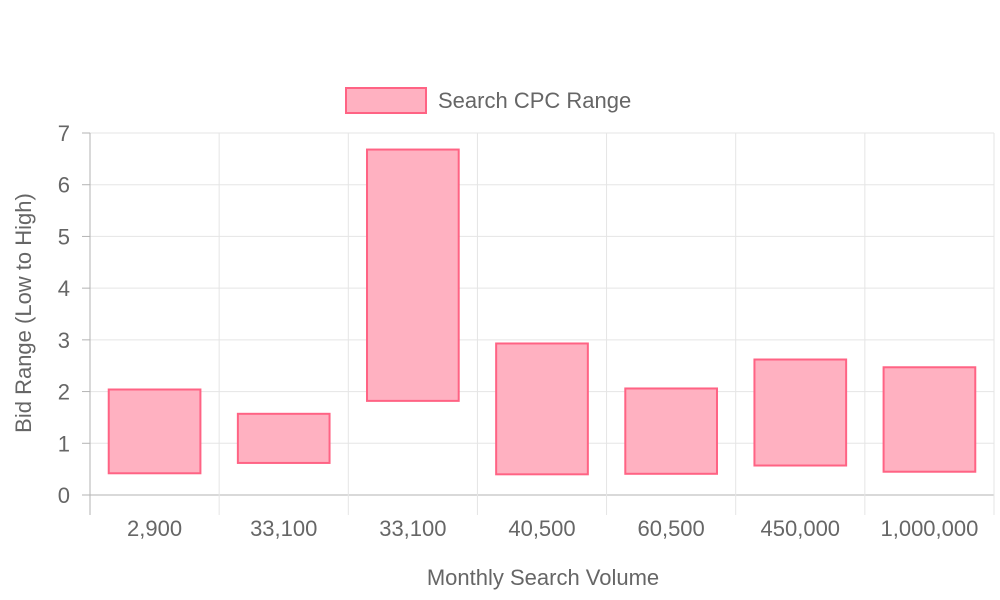 Image resolution: width=1000 pixels, height=600 pixels. What do you see at coordinates (64, 236) in the screenshot?
I see `y-tick-label: 5` at bounding box center [64, 236].